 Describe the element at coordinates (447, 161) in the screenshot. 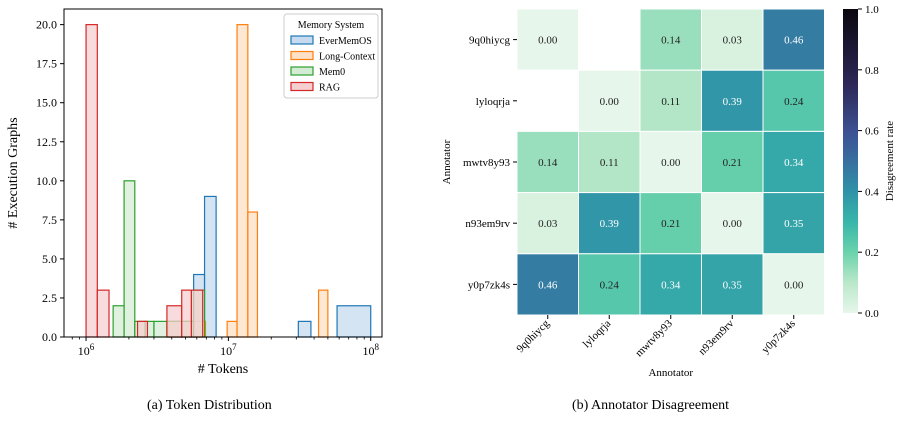

I see `y-axis-label-b: Annotator` at that location.